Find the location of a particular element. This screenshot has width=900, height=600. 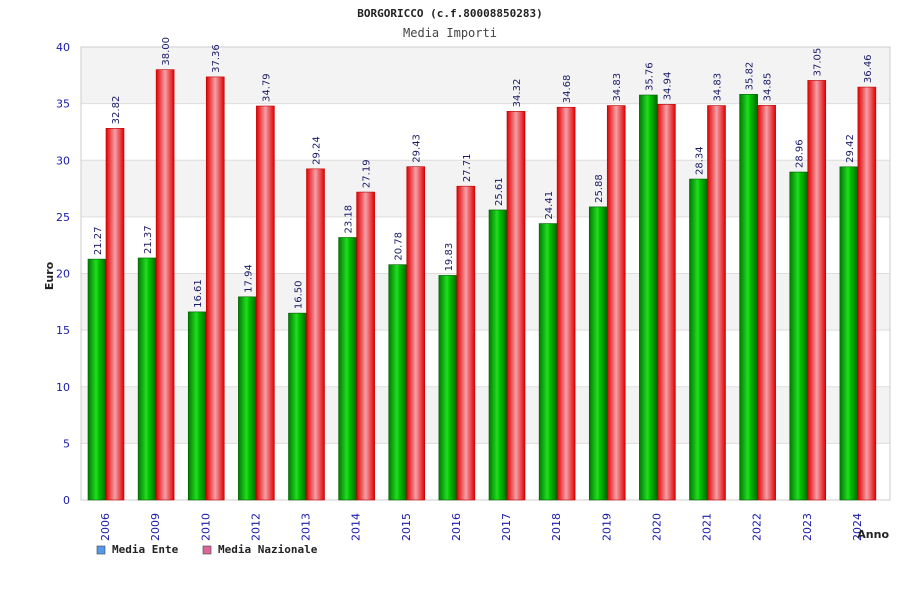

bar-value-label: 37.36 is located at coordinates (216, 58).